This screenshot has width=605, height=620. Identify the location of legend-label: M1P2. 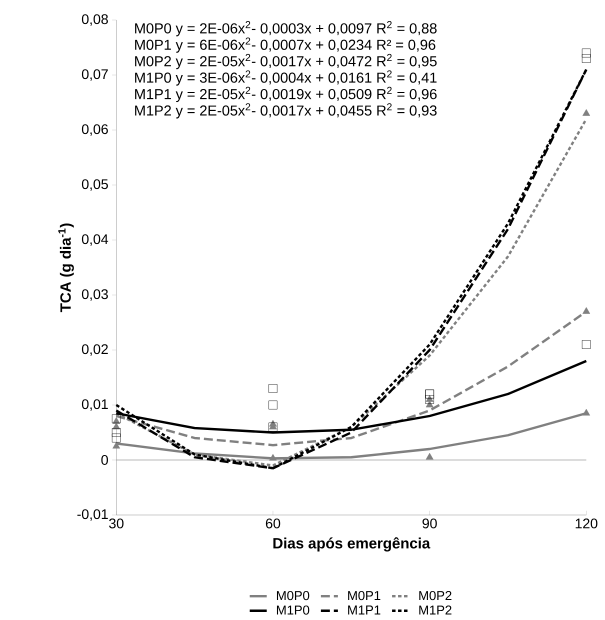
(435, 610).